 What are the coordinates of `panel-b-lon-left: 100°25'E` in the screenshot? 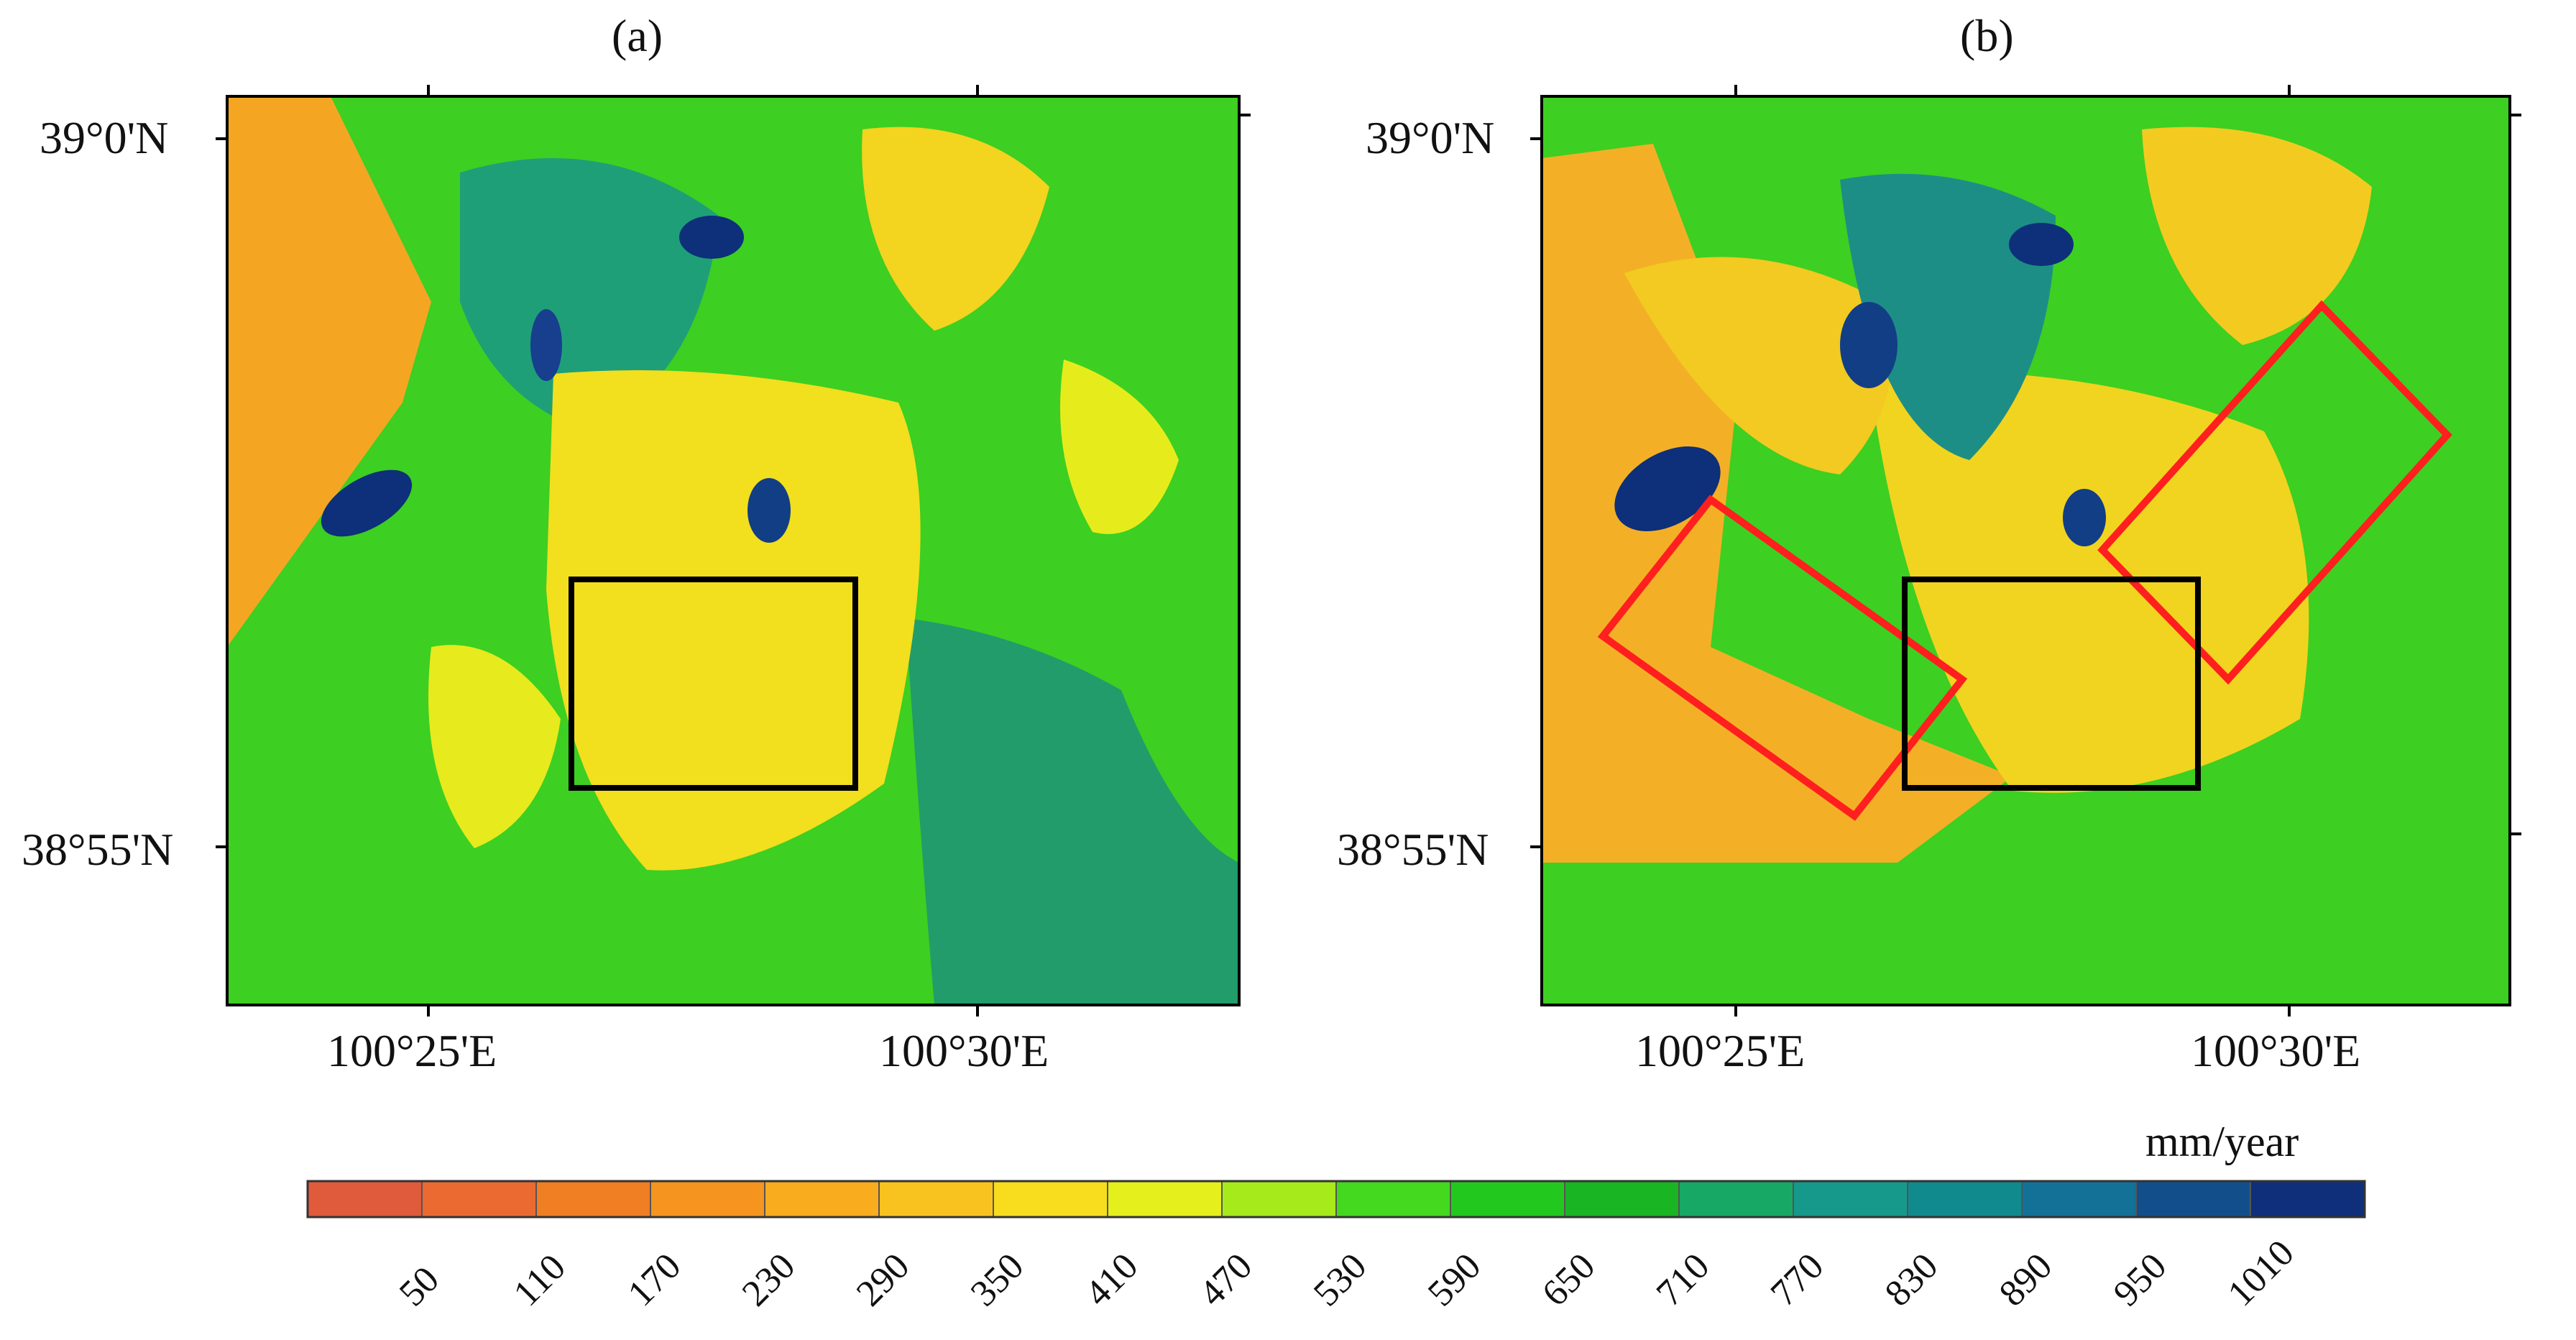 It's located at (1720, 1050).